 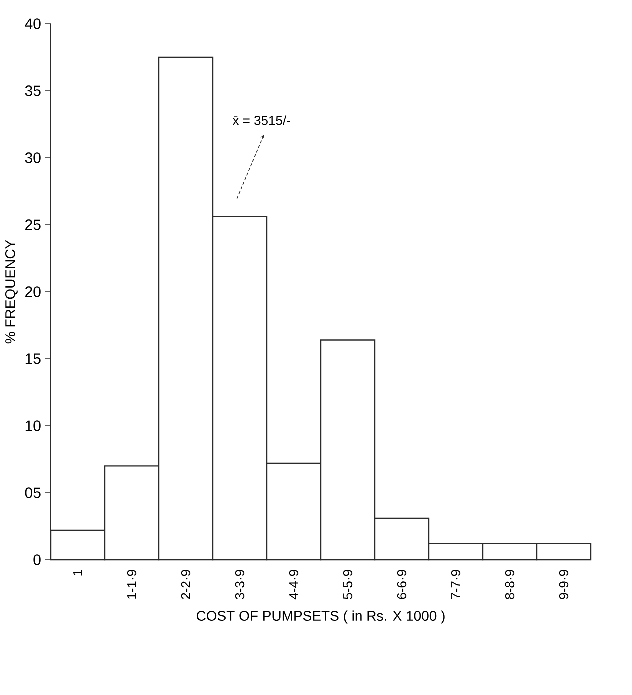 What do you see at coordinates (348, 585) in the screenshot?
I see `x-tick-label: 5-5·9` at bounding box center [348, 585].